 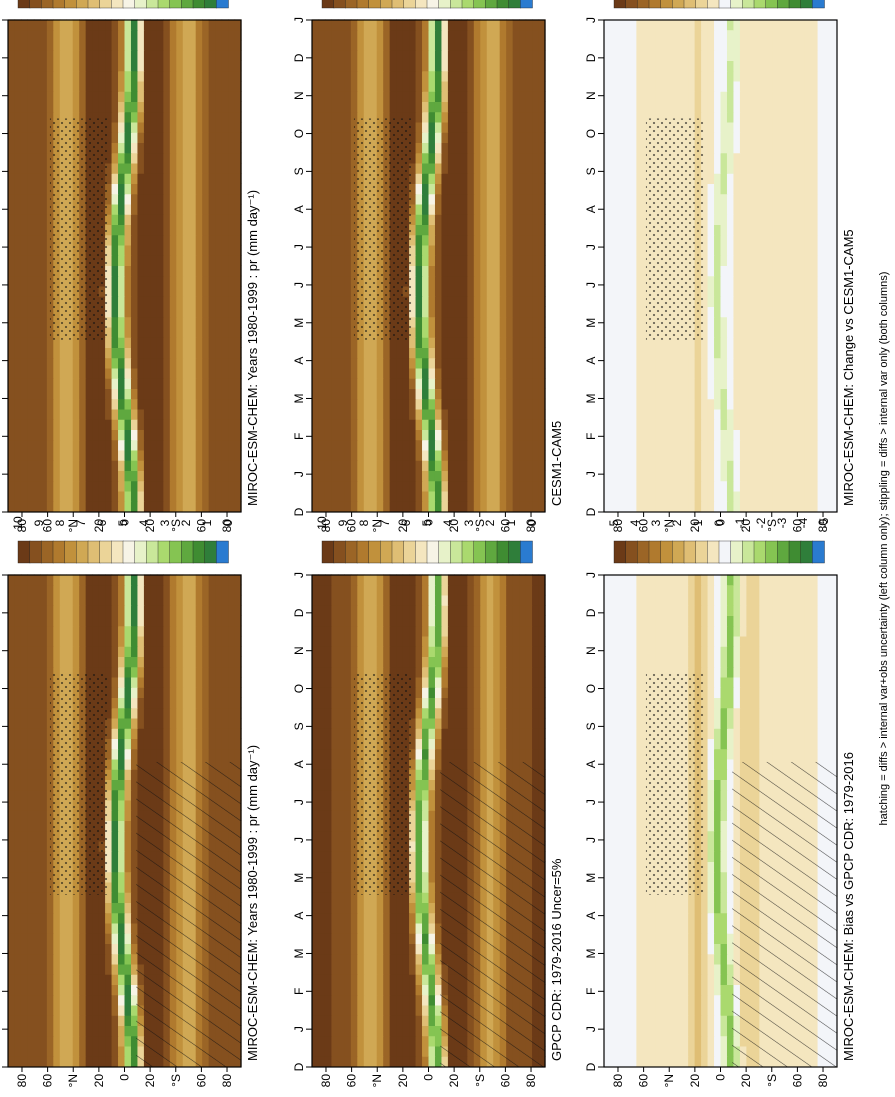 What do you see at coordinates (1, 436) in the screenshot?
I see `x-tick-label: F` at bounding box center [1, 436].